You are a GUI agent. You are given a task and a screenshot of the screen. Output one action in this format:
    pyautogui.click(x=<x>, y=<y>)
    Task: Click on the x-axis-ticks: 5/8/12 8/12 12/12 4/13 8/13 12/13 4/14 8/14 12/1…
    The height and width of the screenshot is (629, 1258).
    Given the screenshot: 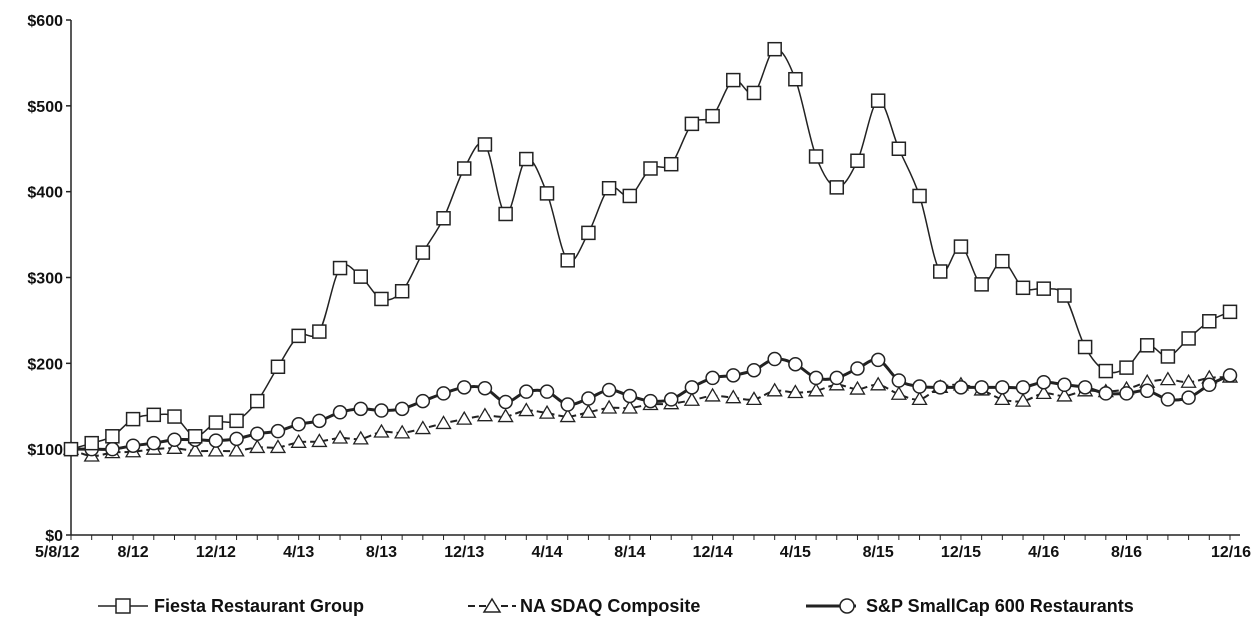 What is the action you would take?
    pyautogui.click(x=643, y=548)
    